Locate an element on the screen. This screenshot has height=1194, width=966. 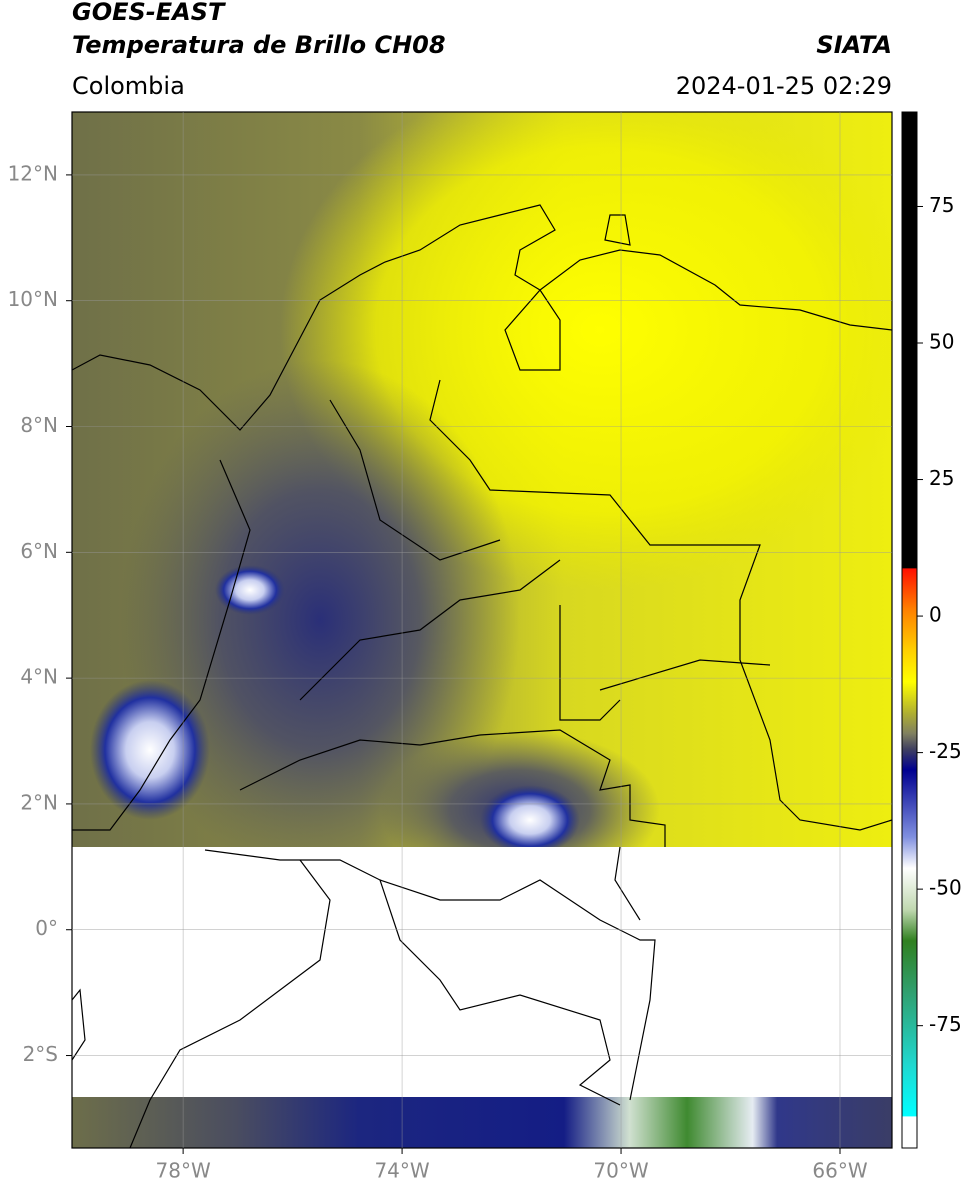
y-tick-label: 4°N is located at coordinates (39, 677).